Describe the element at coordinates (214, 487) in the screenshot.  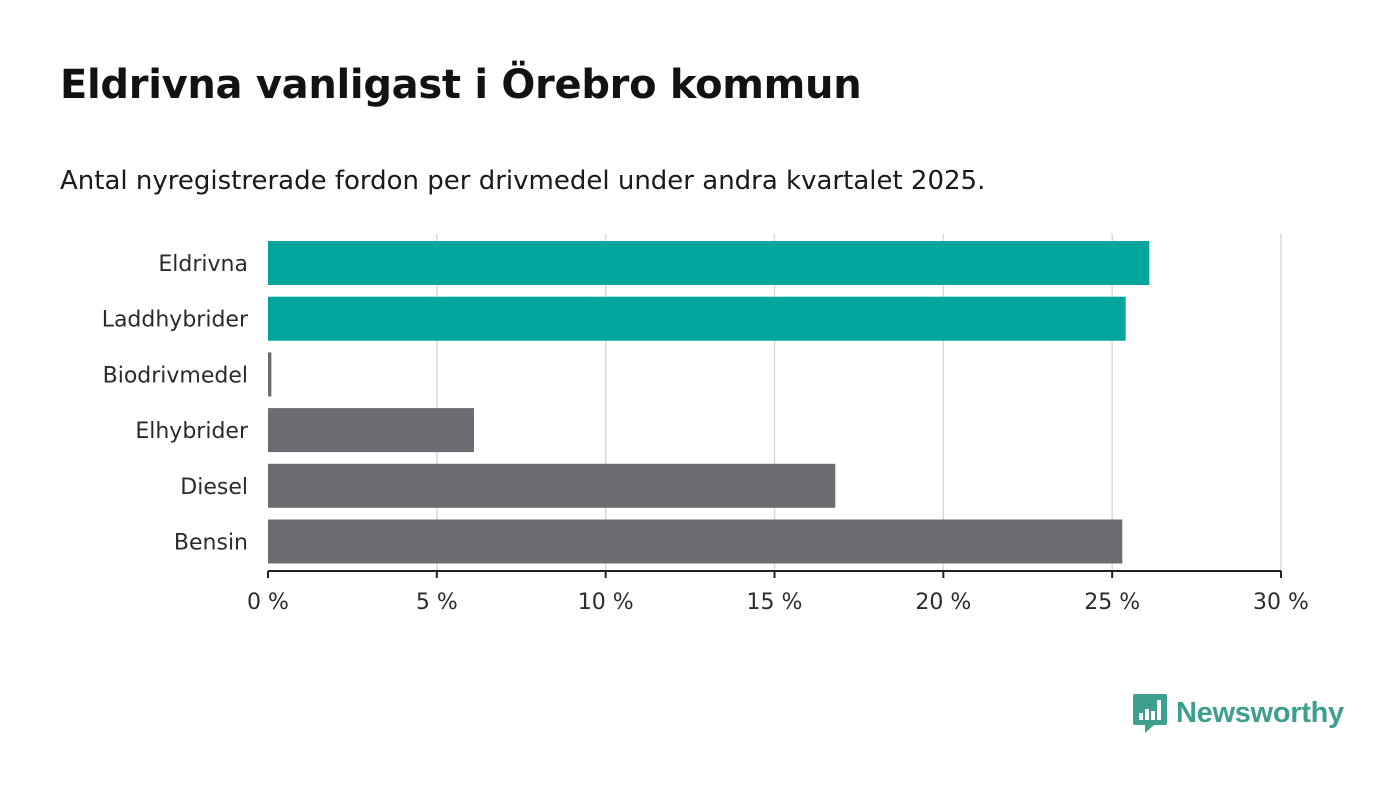
I see `category-label: Diesel` at that location.